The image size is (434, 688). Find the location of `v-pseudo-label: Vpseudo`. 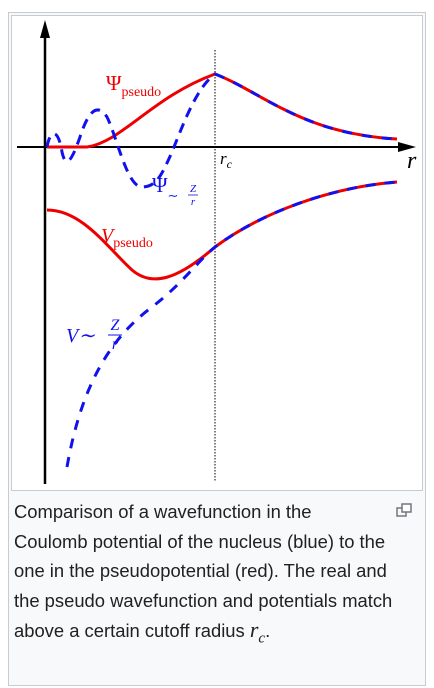

v-pseudo-label: Vpseudo is located at coordinates (127, 238).